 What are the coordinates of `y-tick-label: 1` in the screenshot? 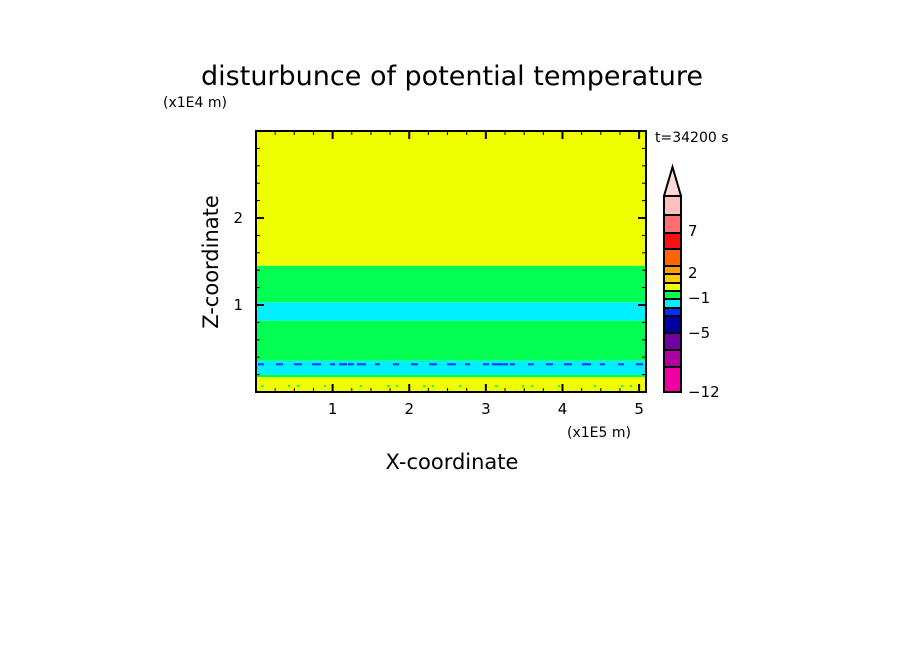 It's located at (238, 305).